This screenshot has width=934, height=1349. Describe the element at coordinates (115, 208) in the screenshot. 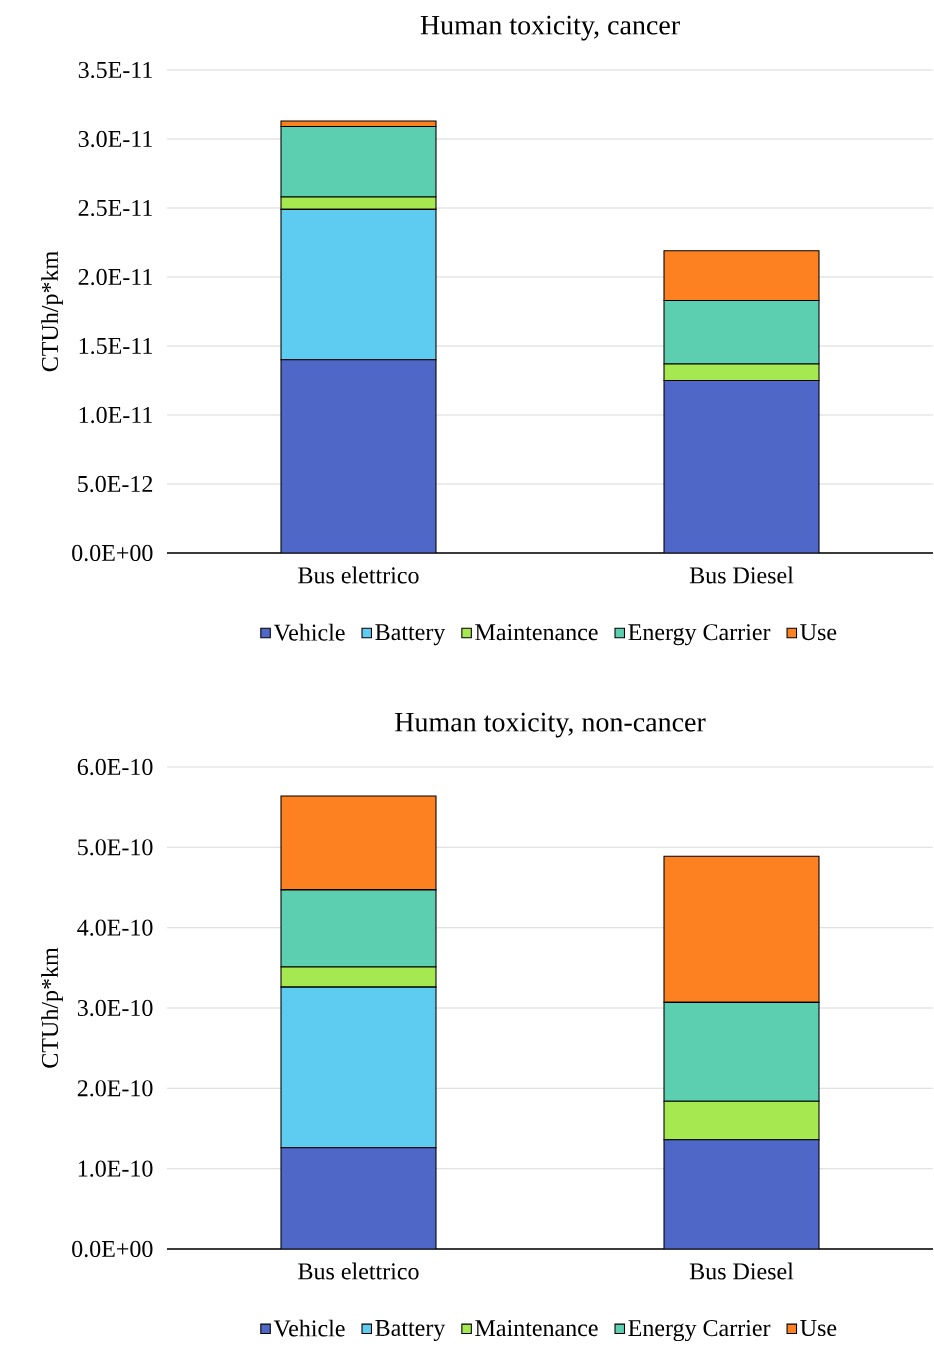

I see `y-tick-label: 2.5E-11` at that location.